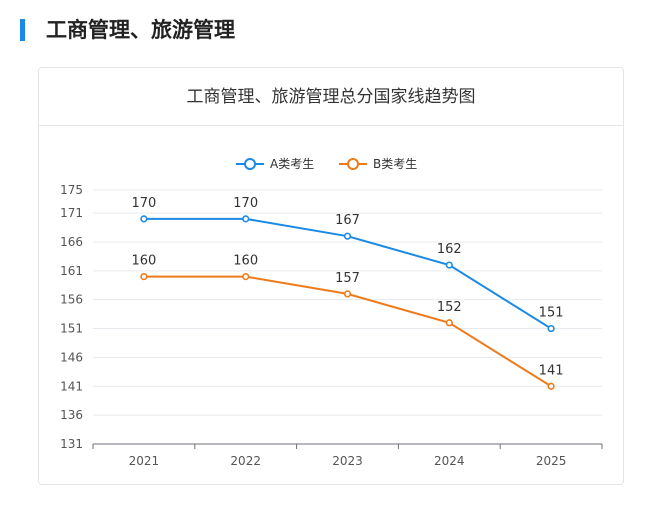 This screenshot has height=507, width=657. Describe the element at coordinates (551, 370) in the screenshot. I see `data-label: 141` at that location.